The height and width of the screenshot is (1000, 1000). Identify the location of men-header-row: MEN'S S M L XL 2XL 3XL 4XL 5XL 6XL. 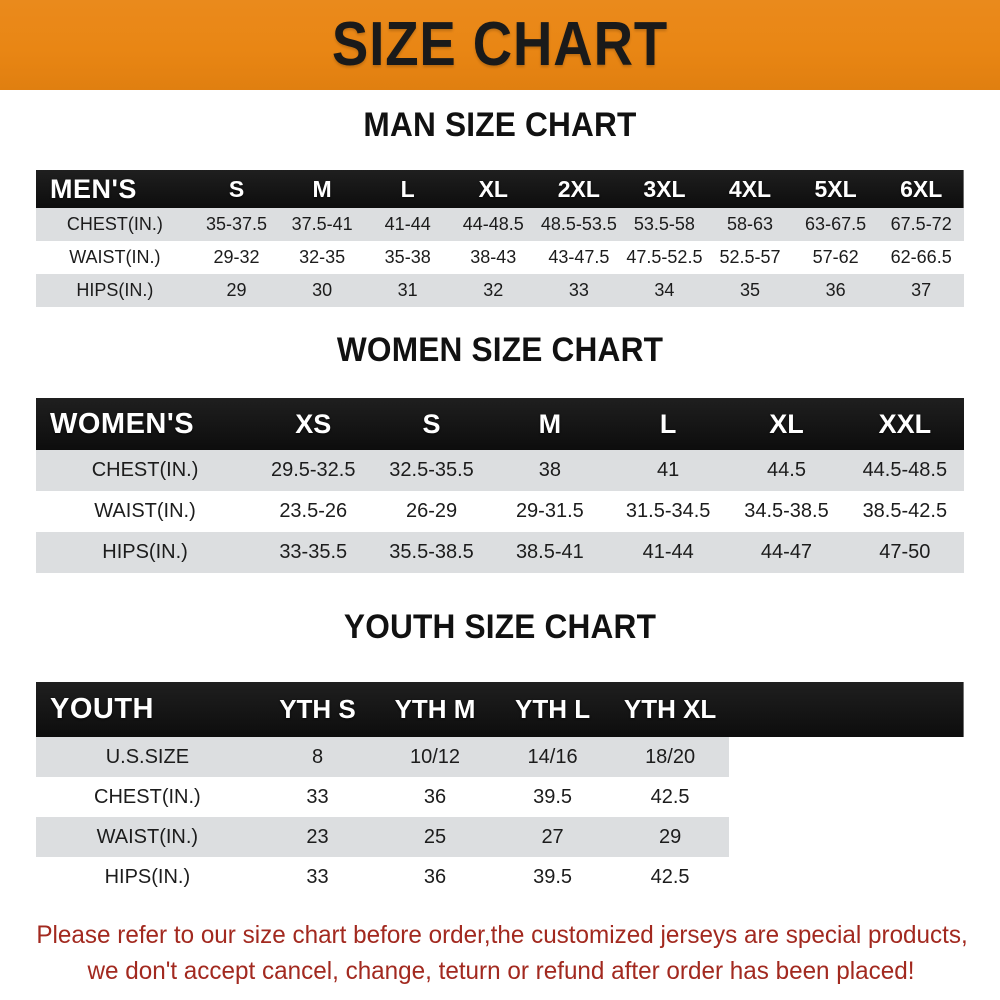
(500, 189).